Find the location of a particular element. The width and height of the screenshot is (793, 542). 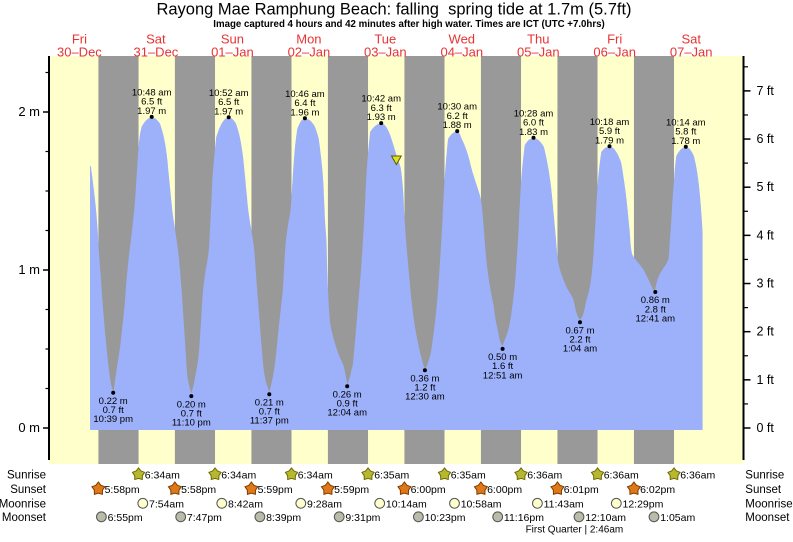

svg-text: 1.6 ft is located at coordinates (502, 366).